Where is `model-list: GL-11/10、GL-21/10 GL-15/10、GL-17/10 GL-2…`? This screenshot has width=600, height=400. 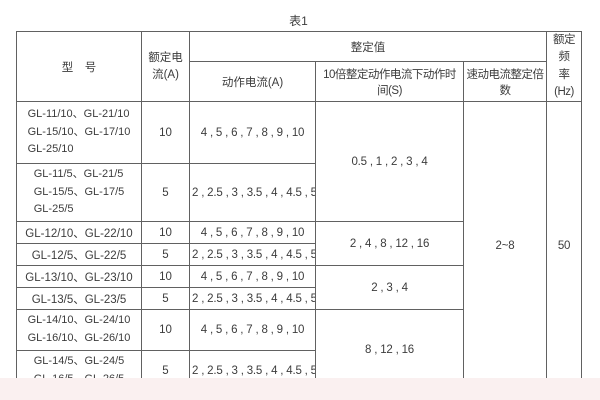 model-list: GL-11/10、GL-21/10 GL-15/10、GL-17/10 GL-2… is located at coordinates (79, 132).